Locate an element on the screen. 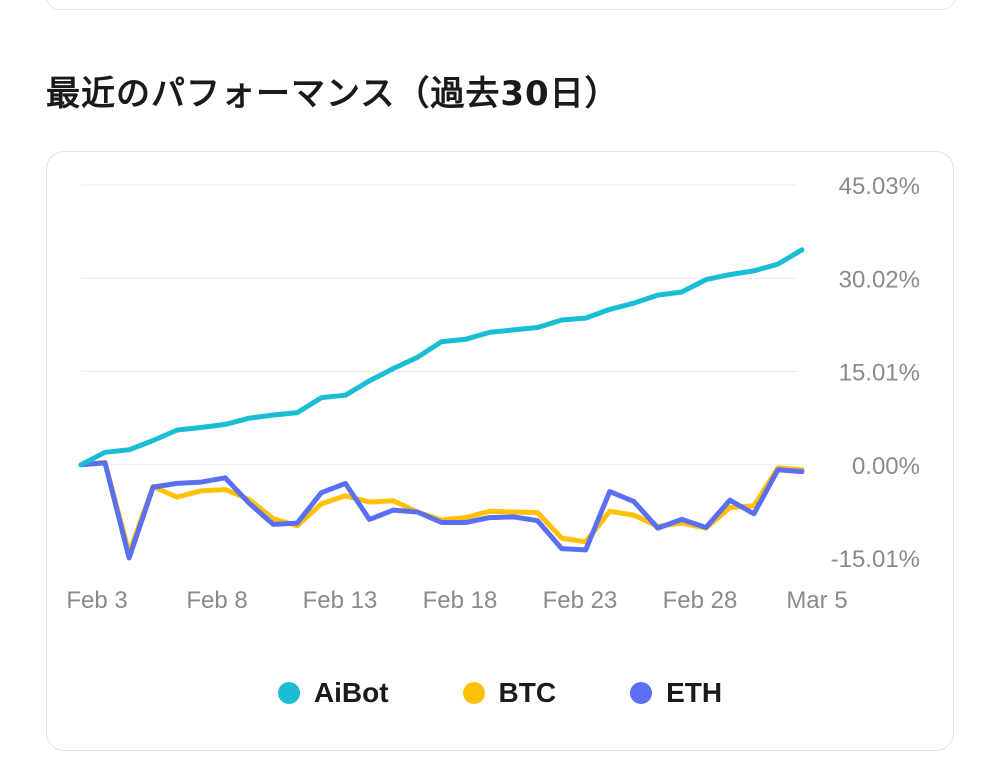  series-line-btc is located at coordinates (441, 507).